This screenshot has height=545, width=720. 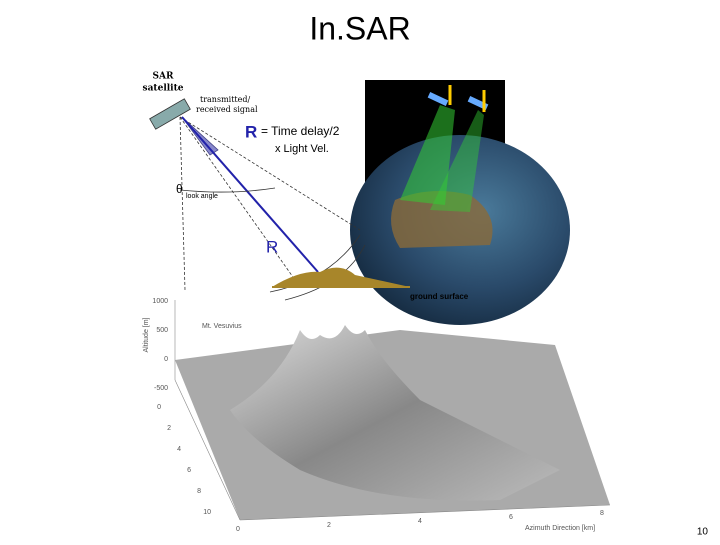 I want to click on signal-label: transmitted/, so click(x=225, y=99).